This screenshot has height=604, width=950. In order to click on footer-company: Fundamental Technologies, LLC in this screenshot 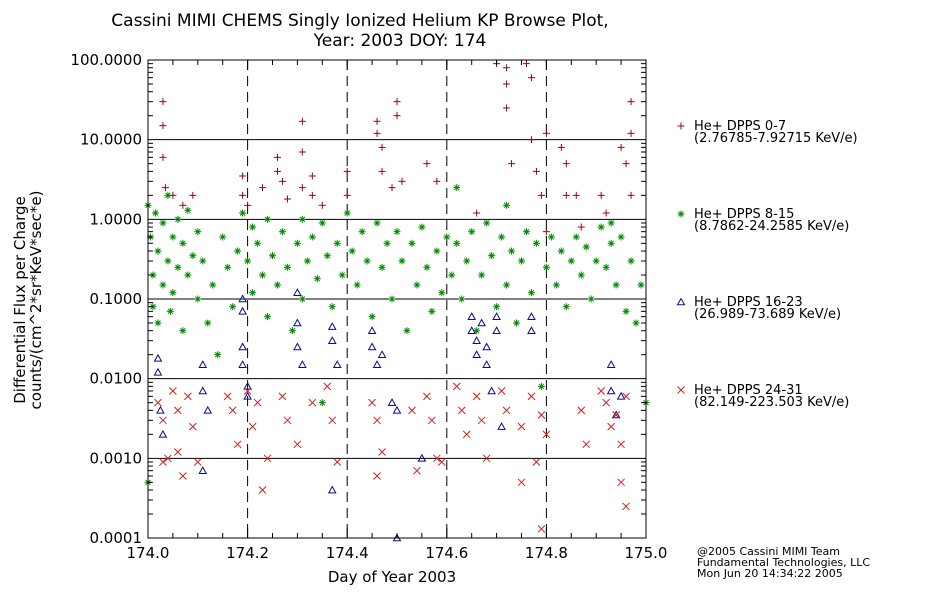, I will do `click(783, 562)`.